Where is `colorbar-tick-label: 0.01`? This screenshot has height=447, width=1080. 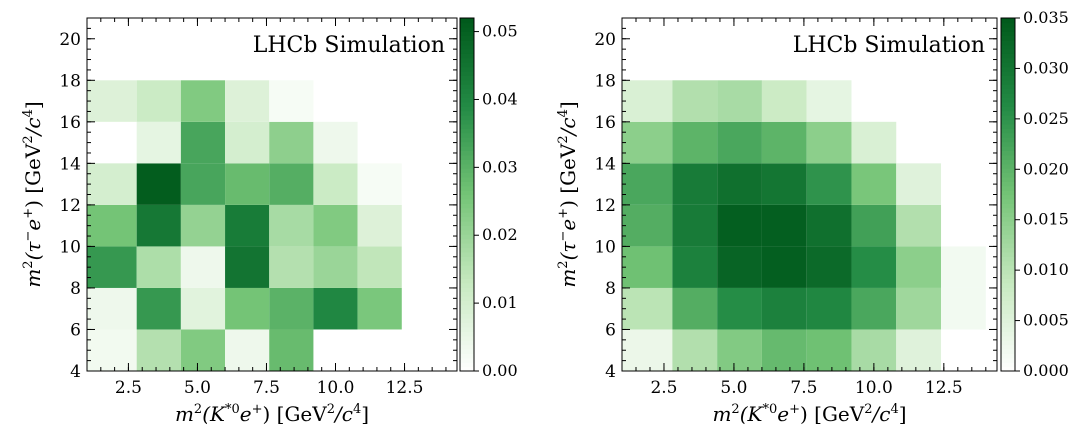 colorbar-tick-label: 0.01 is located at coordinates (500, 302).